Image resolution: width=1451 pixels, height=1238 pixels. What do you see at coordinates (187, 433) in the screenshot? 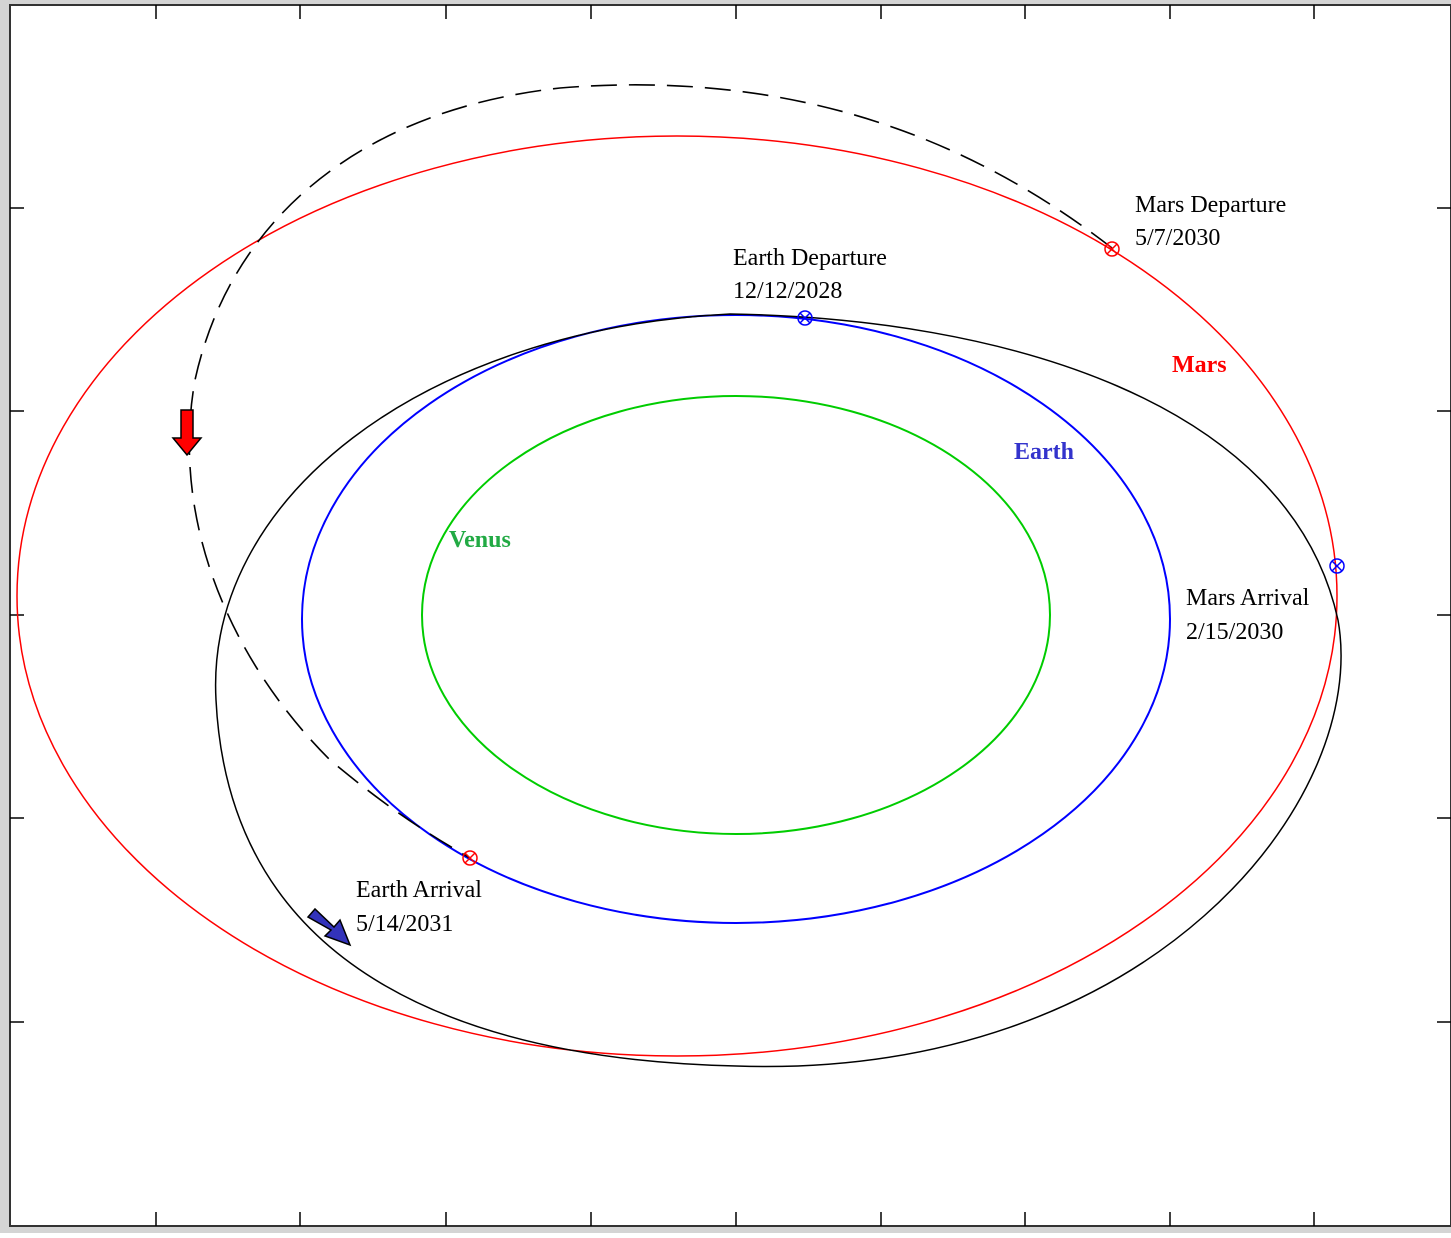
I see `arrow-down-icon` at bounding box center [187, 433].